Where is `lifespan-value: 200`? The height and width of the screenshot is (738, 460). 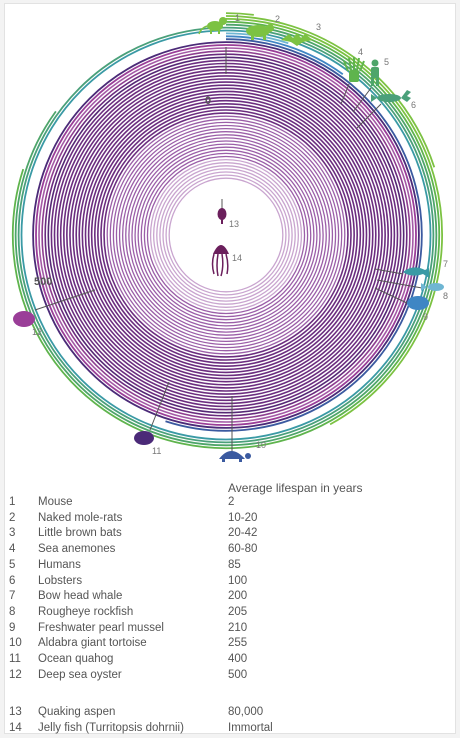 lifespan-value: 200 is located at coordinates (238, 596).